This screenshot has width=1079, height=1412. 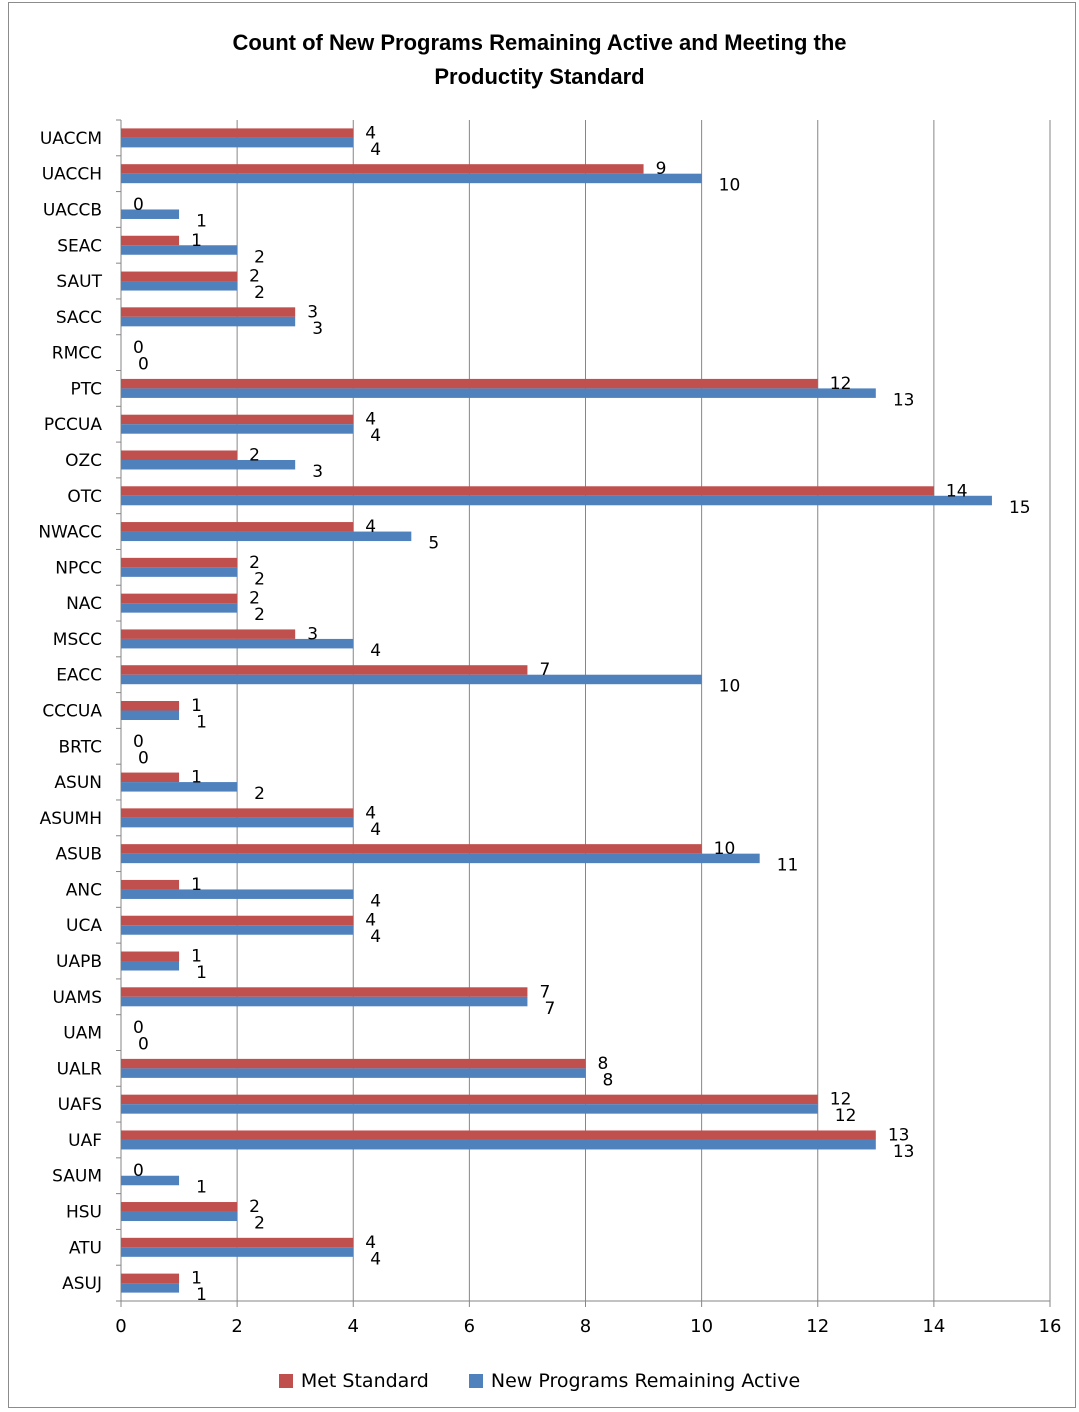 What do you see at coordinates (236, 1326) in the screenshot?
I see `x-tick-label: 2` at bounding box center [236, 1326].